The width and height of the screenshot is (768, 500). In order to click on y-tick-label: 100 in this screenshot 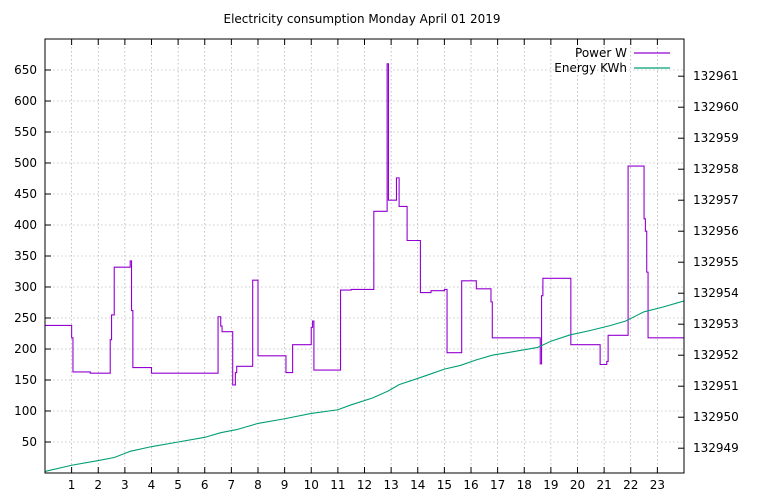, I will do `click(25, 411)`.